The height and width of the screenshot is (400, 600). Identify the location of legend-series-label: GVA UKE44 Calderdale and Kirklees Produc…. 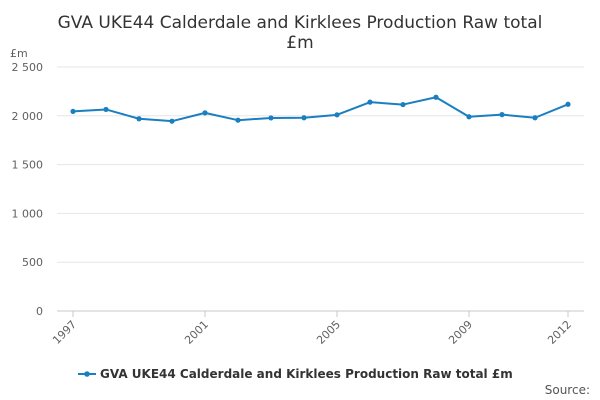
(306, 374).